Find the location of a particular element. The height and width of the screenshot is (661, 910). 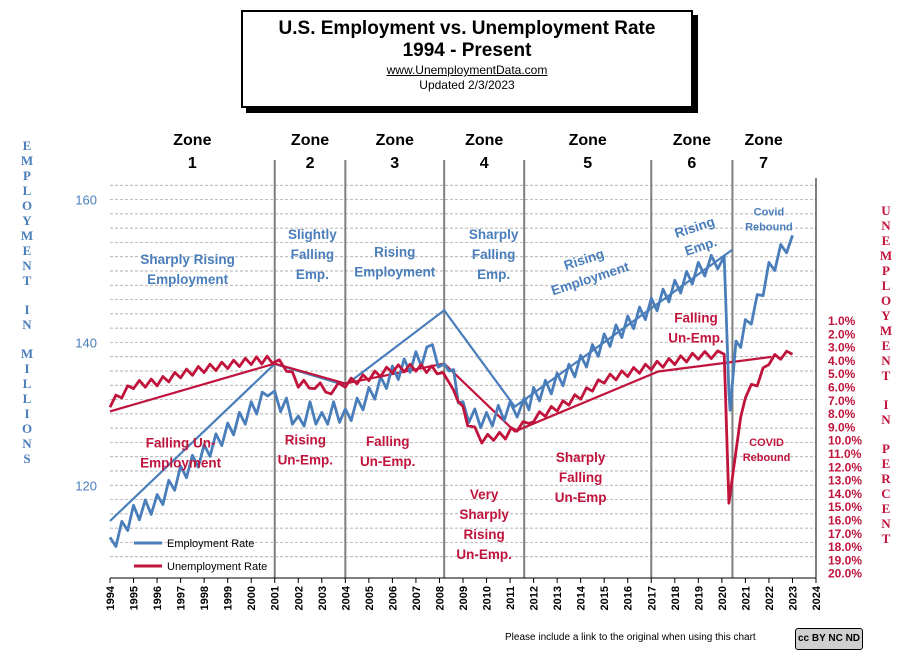

x-tick-label: 1997 is located at coordinates (182, 598).